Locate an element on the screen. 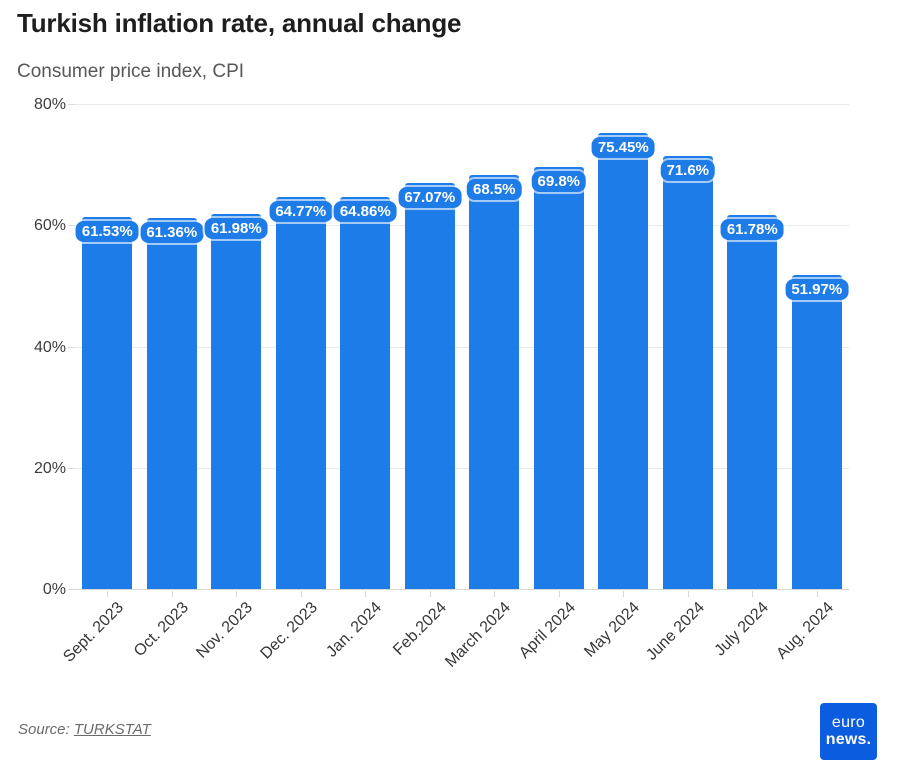 The height and width of the screenshot is (768, 901). bar-slot: 61.78% is located at coordinates (752, 347).